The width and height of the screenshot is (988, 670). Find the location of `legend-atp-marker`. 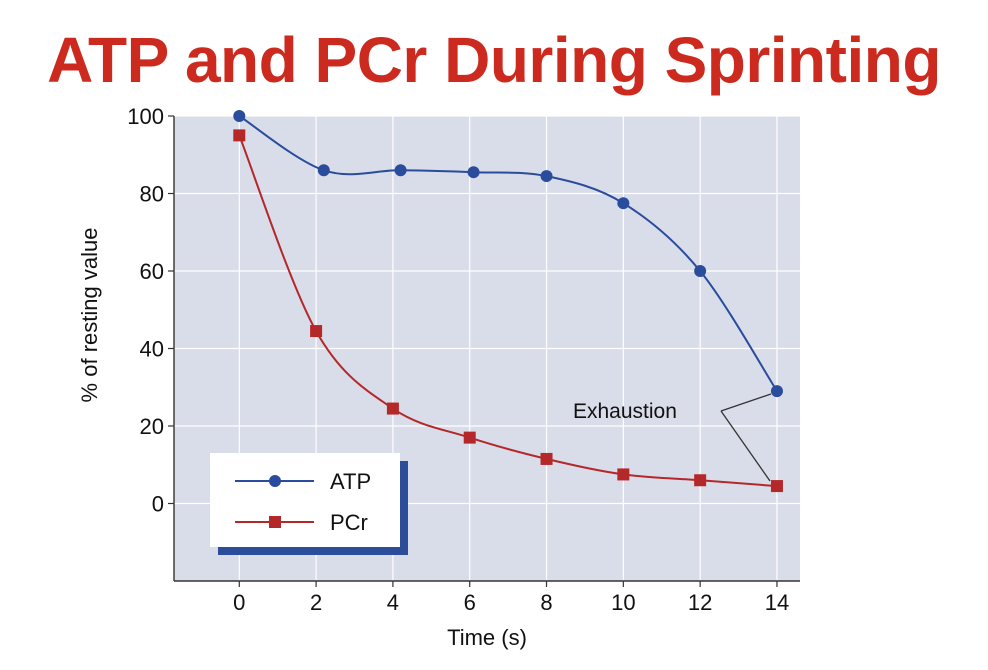

legend-atp-marker is located at coordinates (275, 481).